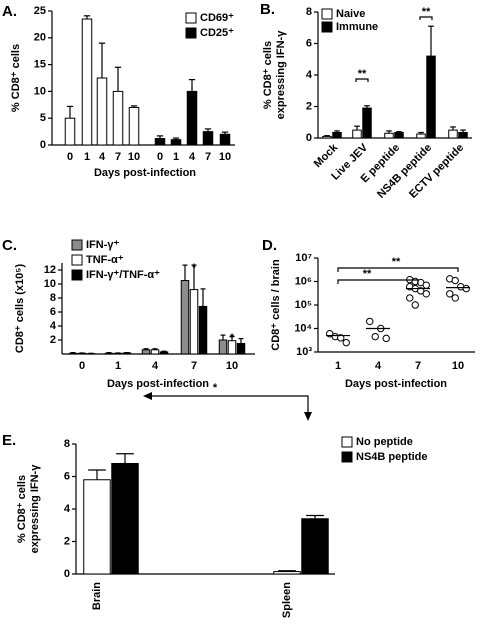  I want to click on legend-label: Naive, so click(350, 14).